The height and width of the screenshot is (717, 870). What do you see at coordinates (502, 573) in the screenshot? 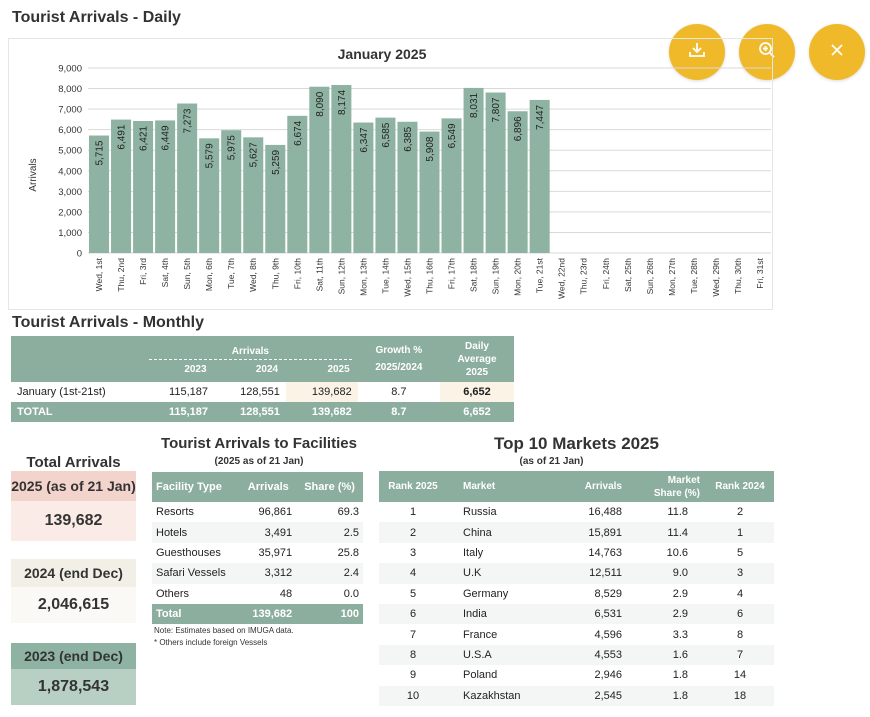
I see `market-name: U.K` at bounding box center [502, 573].